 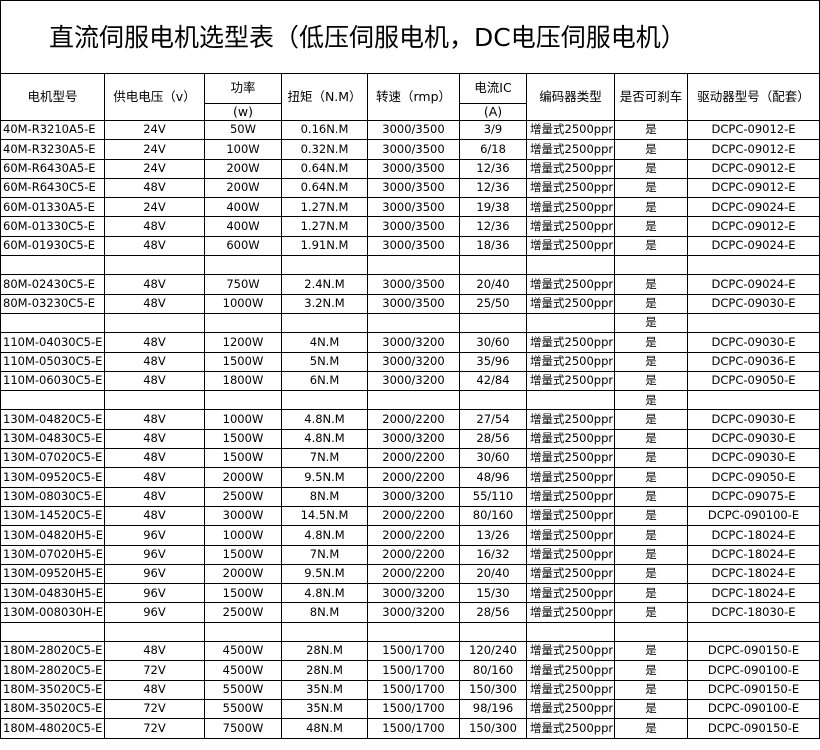 What do you see at coordinates (243, 149) in the screenshot?
I see `table-cell: 100W` at bounding box center [243, 149].